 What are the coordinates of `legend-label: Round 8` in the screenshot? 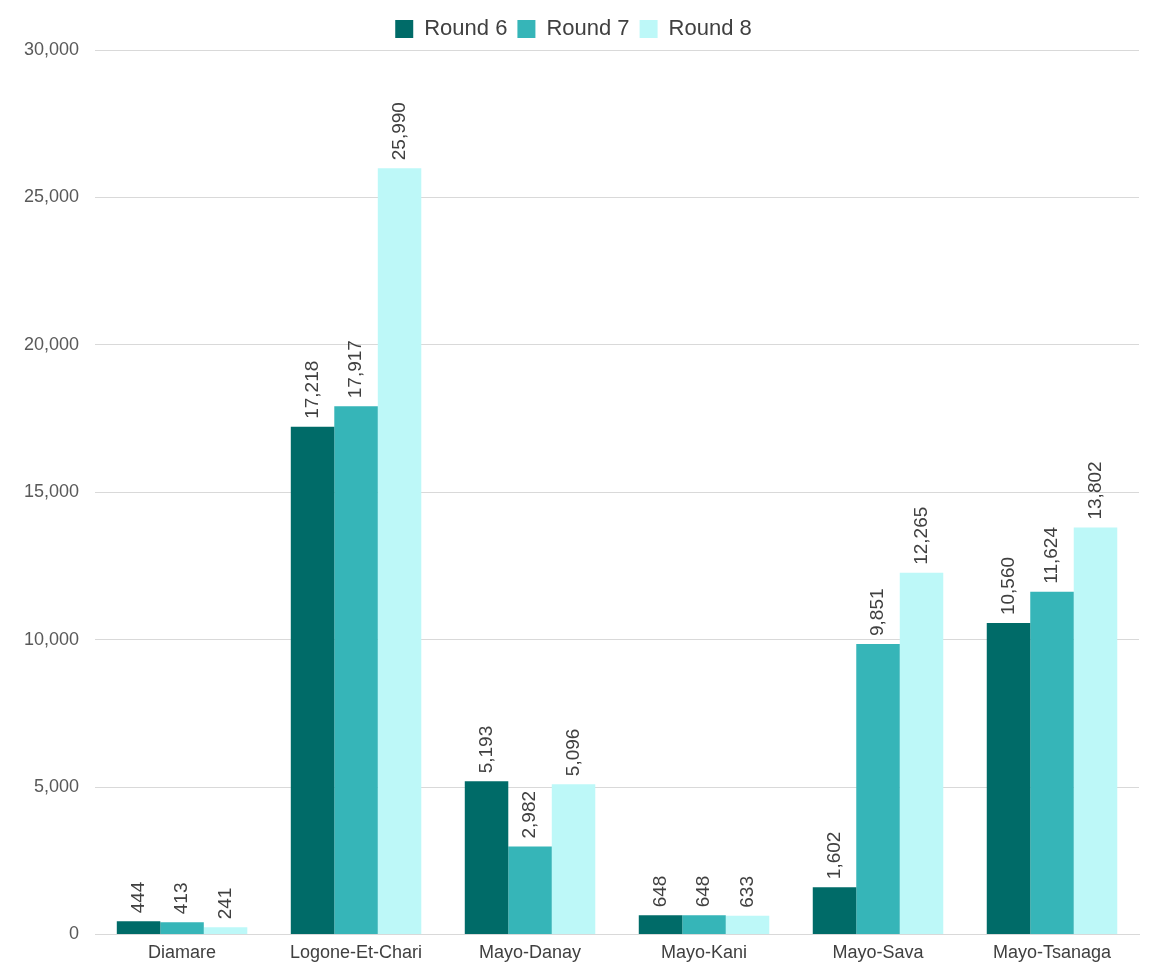 It's located at (710, 28).